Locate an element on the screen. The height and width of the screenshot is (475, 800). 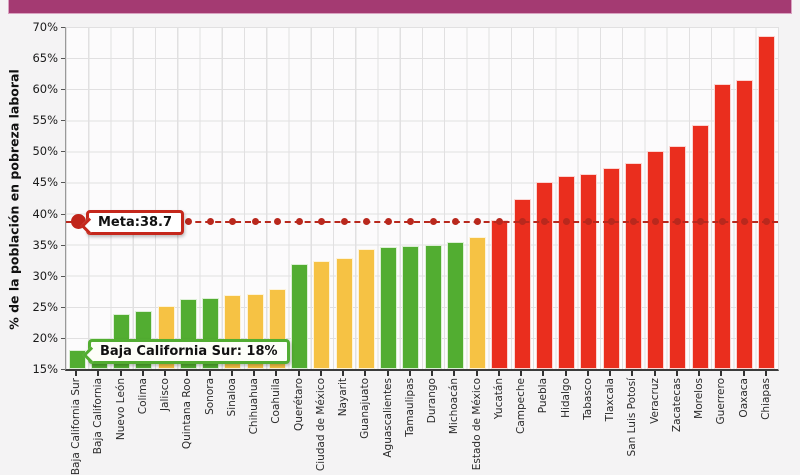
bar-michoacan is located at coordinates (455, 305).